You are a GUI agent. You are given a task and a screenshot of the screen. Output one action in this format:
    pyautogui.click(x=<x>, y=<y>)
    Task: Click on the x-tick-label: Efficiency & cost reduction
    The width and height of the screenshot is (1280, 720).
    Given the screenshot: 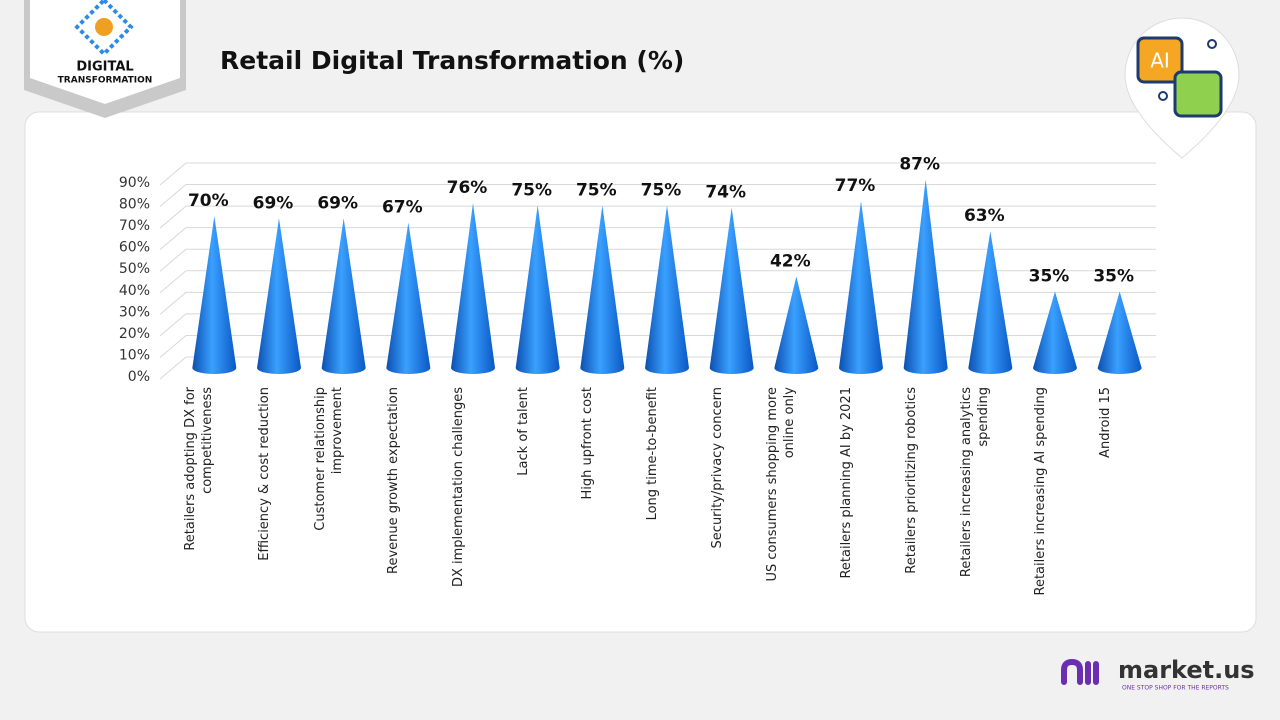 What is the action you would take?
    pyautogui.click(x=264, y=474)
    